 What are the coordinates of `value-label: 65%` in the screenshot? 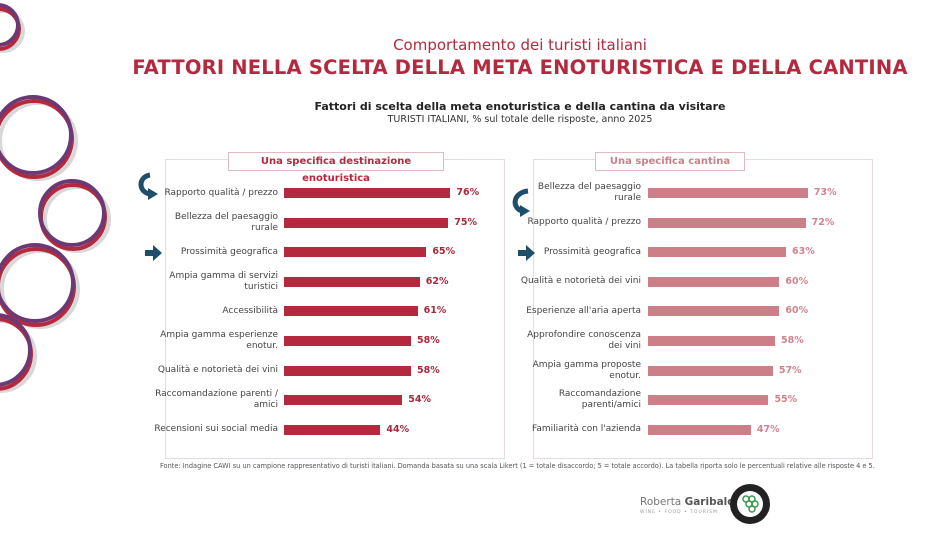 It's located at (444, 252).